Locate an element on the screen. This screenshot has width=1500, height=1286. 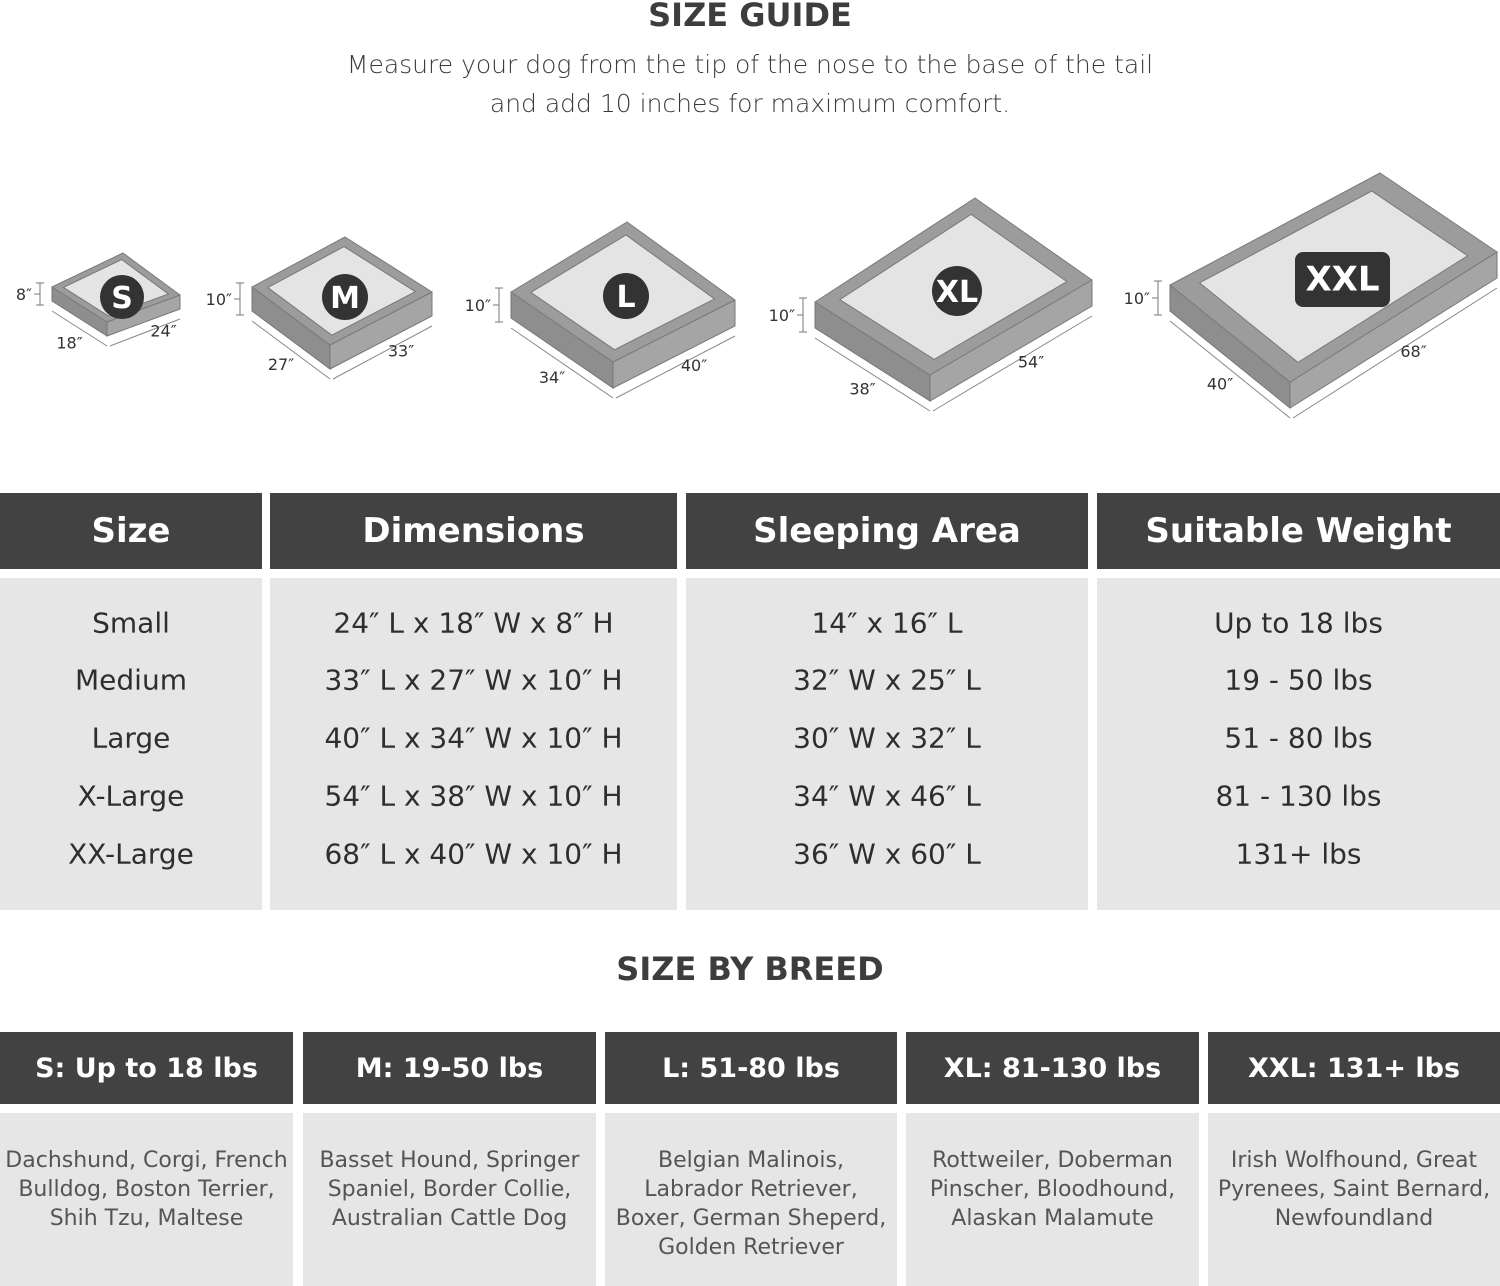
table-cell: 40″ L x 34″ W x 10″ H is located at coordinates (473, 738).